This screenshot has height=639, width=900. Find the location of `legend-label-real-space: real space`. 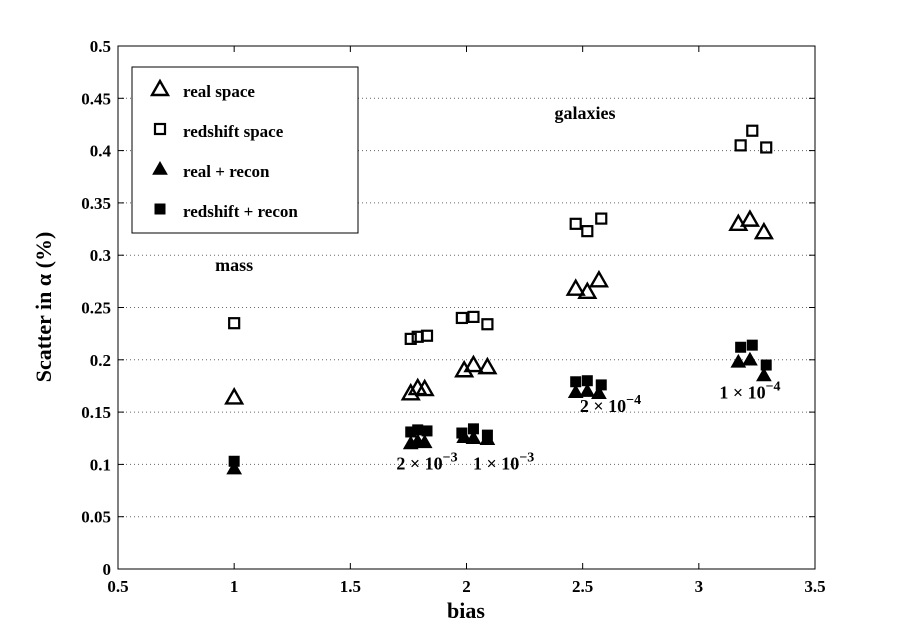

legend-label-real-space: real space is located at coordinates (219, 91).